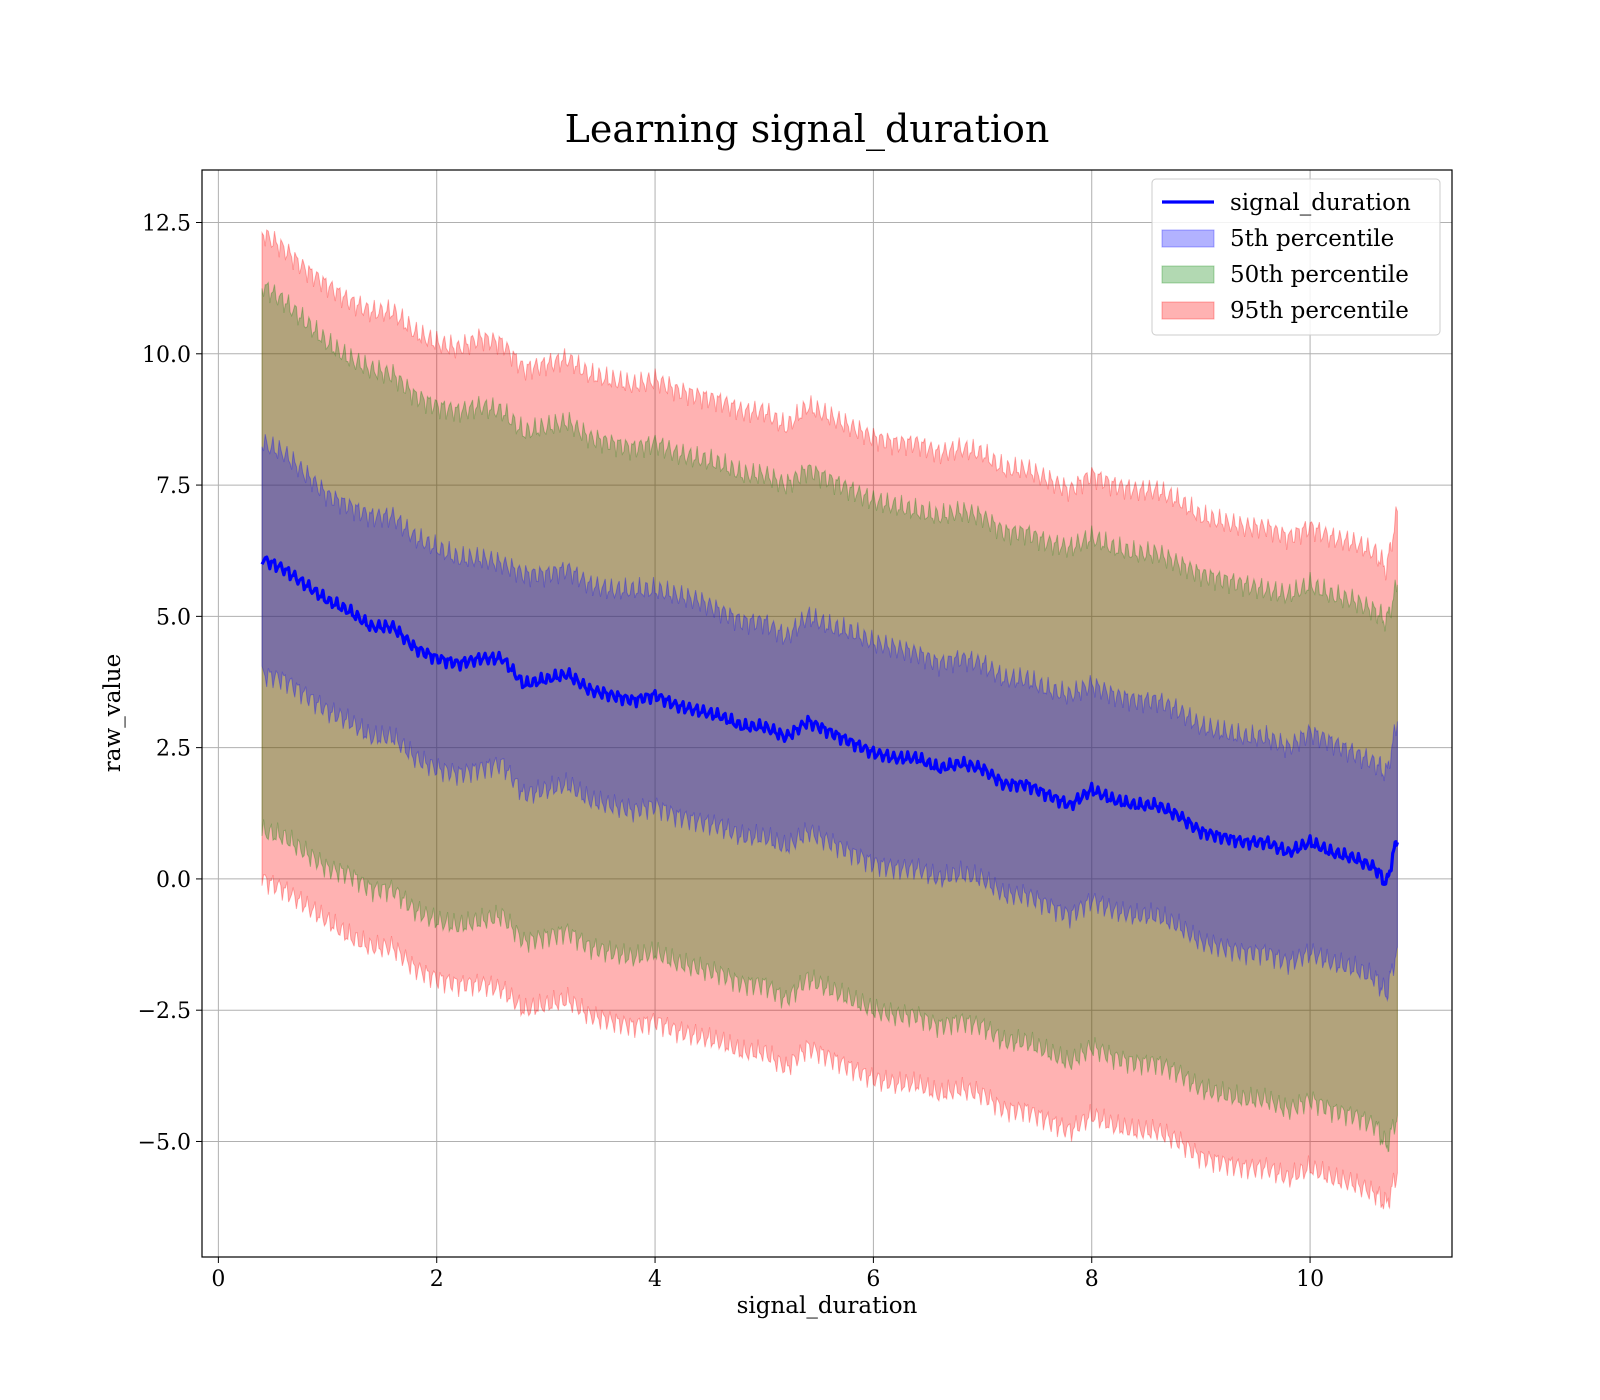 This screenshot has height=1400, width=1600. What do you see at coordinates (1320, 203) in the screenshot?
I see `legend-label: signal_duration` at bounding box center [1320, 203].